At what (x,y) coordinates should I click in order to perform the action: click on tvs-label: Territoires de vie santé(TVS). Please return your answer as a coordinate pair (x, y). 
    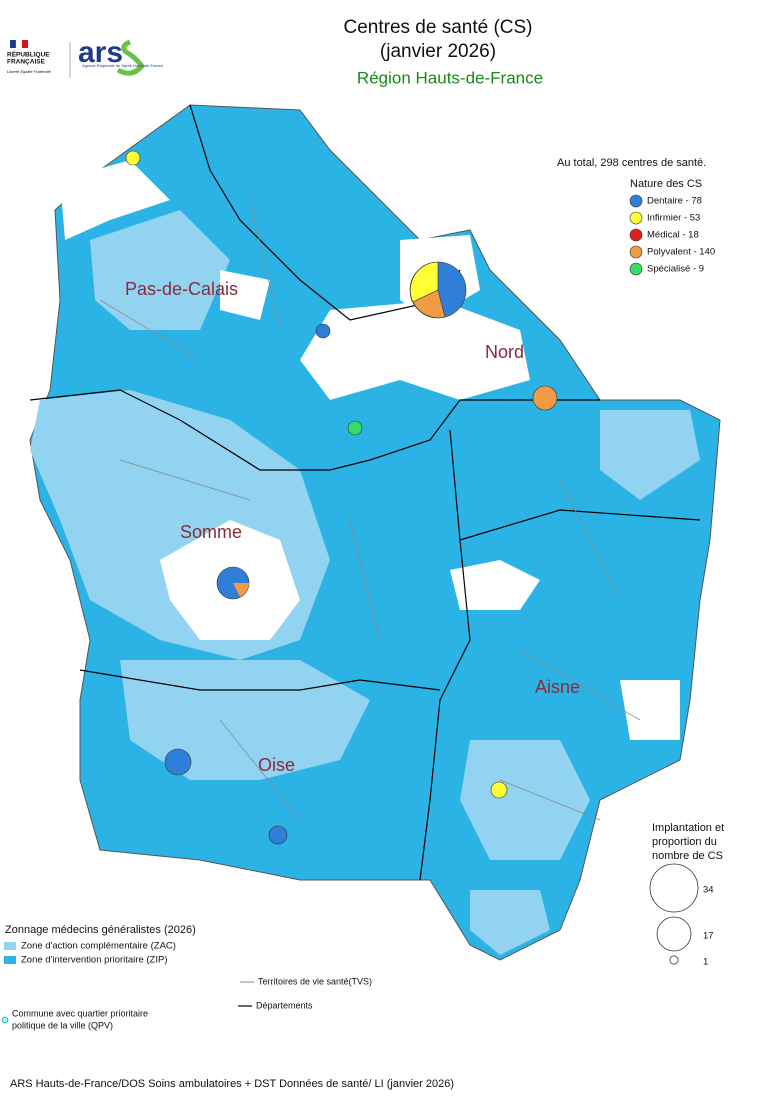
    Looking at the image, I should click on (315, 981).